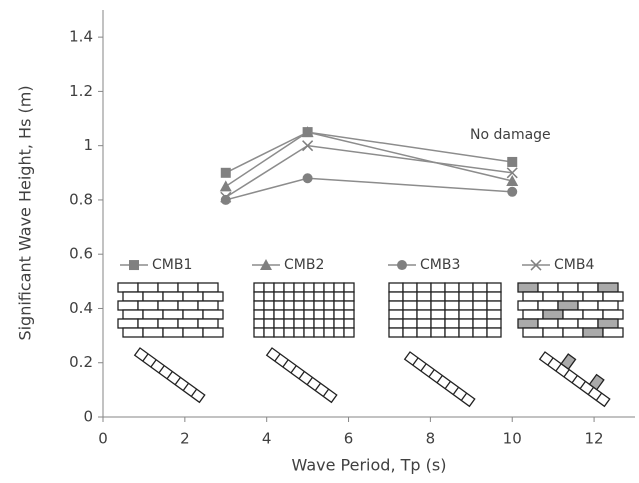 The image size is (639, 483). Describe the element at coordinates (81, 91) in the screenshot. I see `y-tick-label: 1.2` at that location.